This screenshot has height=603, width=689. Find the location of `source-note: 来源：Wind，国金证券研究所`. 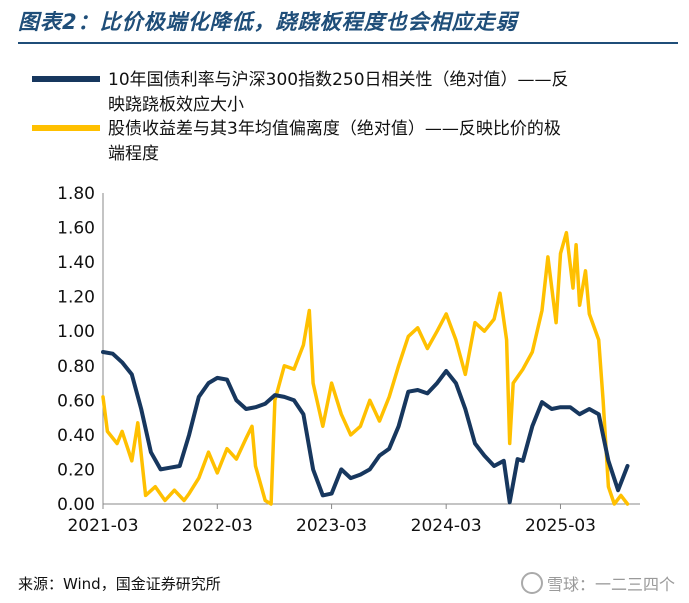

source-note: 来源：Wind，国金证券研究所 is located at coordinates (119, 584).